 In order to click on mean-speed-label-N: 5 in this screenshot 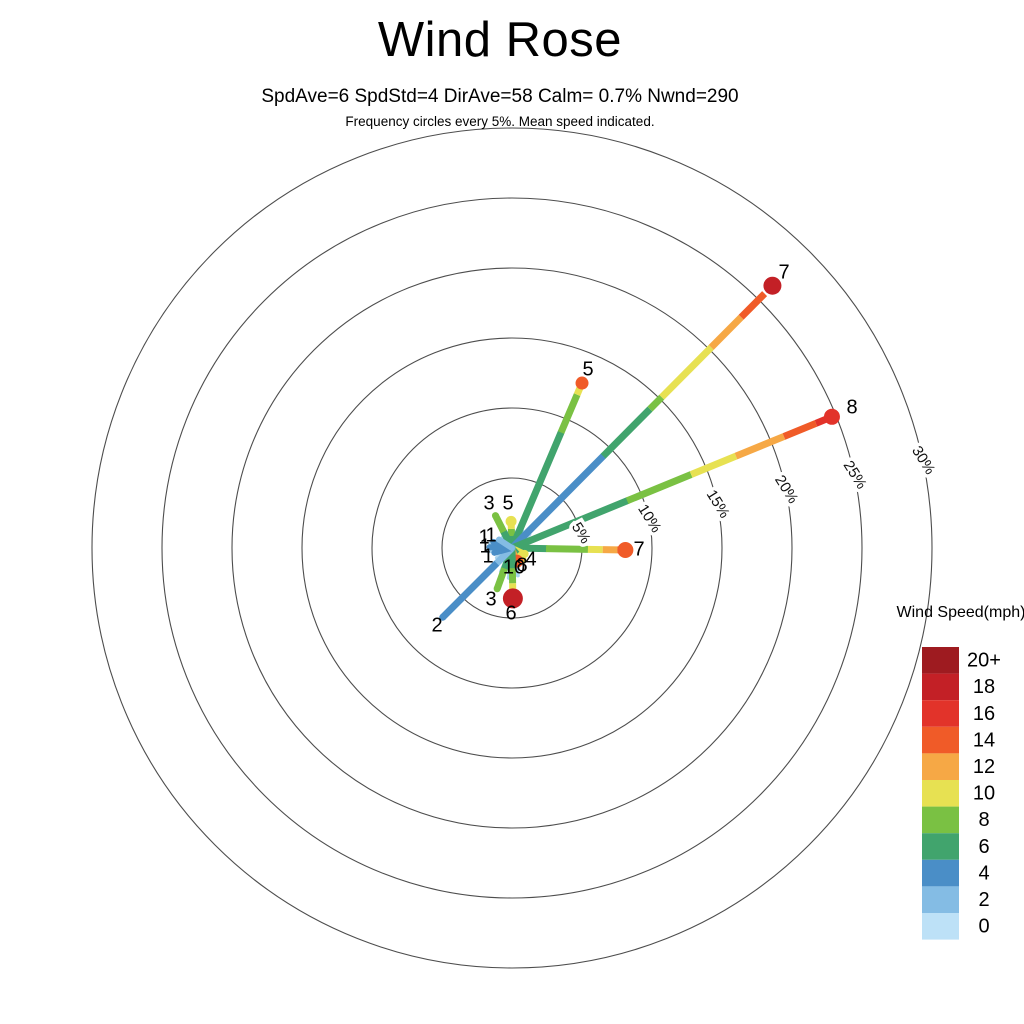, I will do `click(507, 503)`.